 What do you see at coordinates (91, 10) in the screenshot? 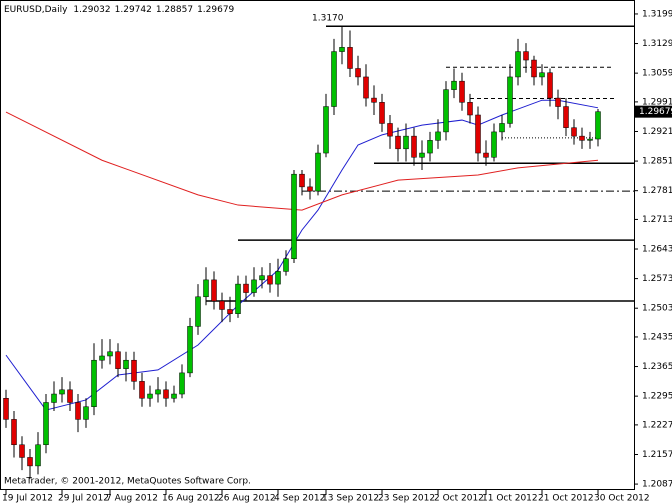
I see `ohlc-open: 1.29032` at bounding box center [91, 10].